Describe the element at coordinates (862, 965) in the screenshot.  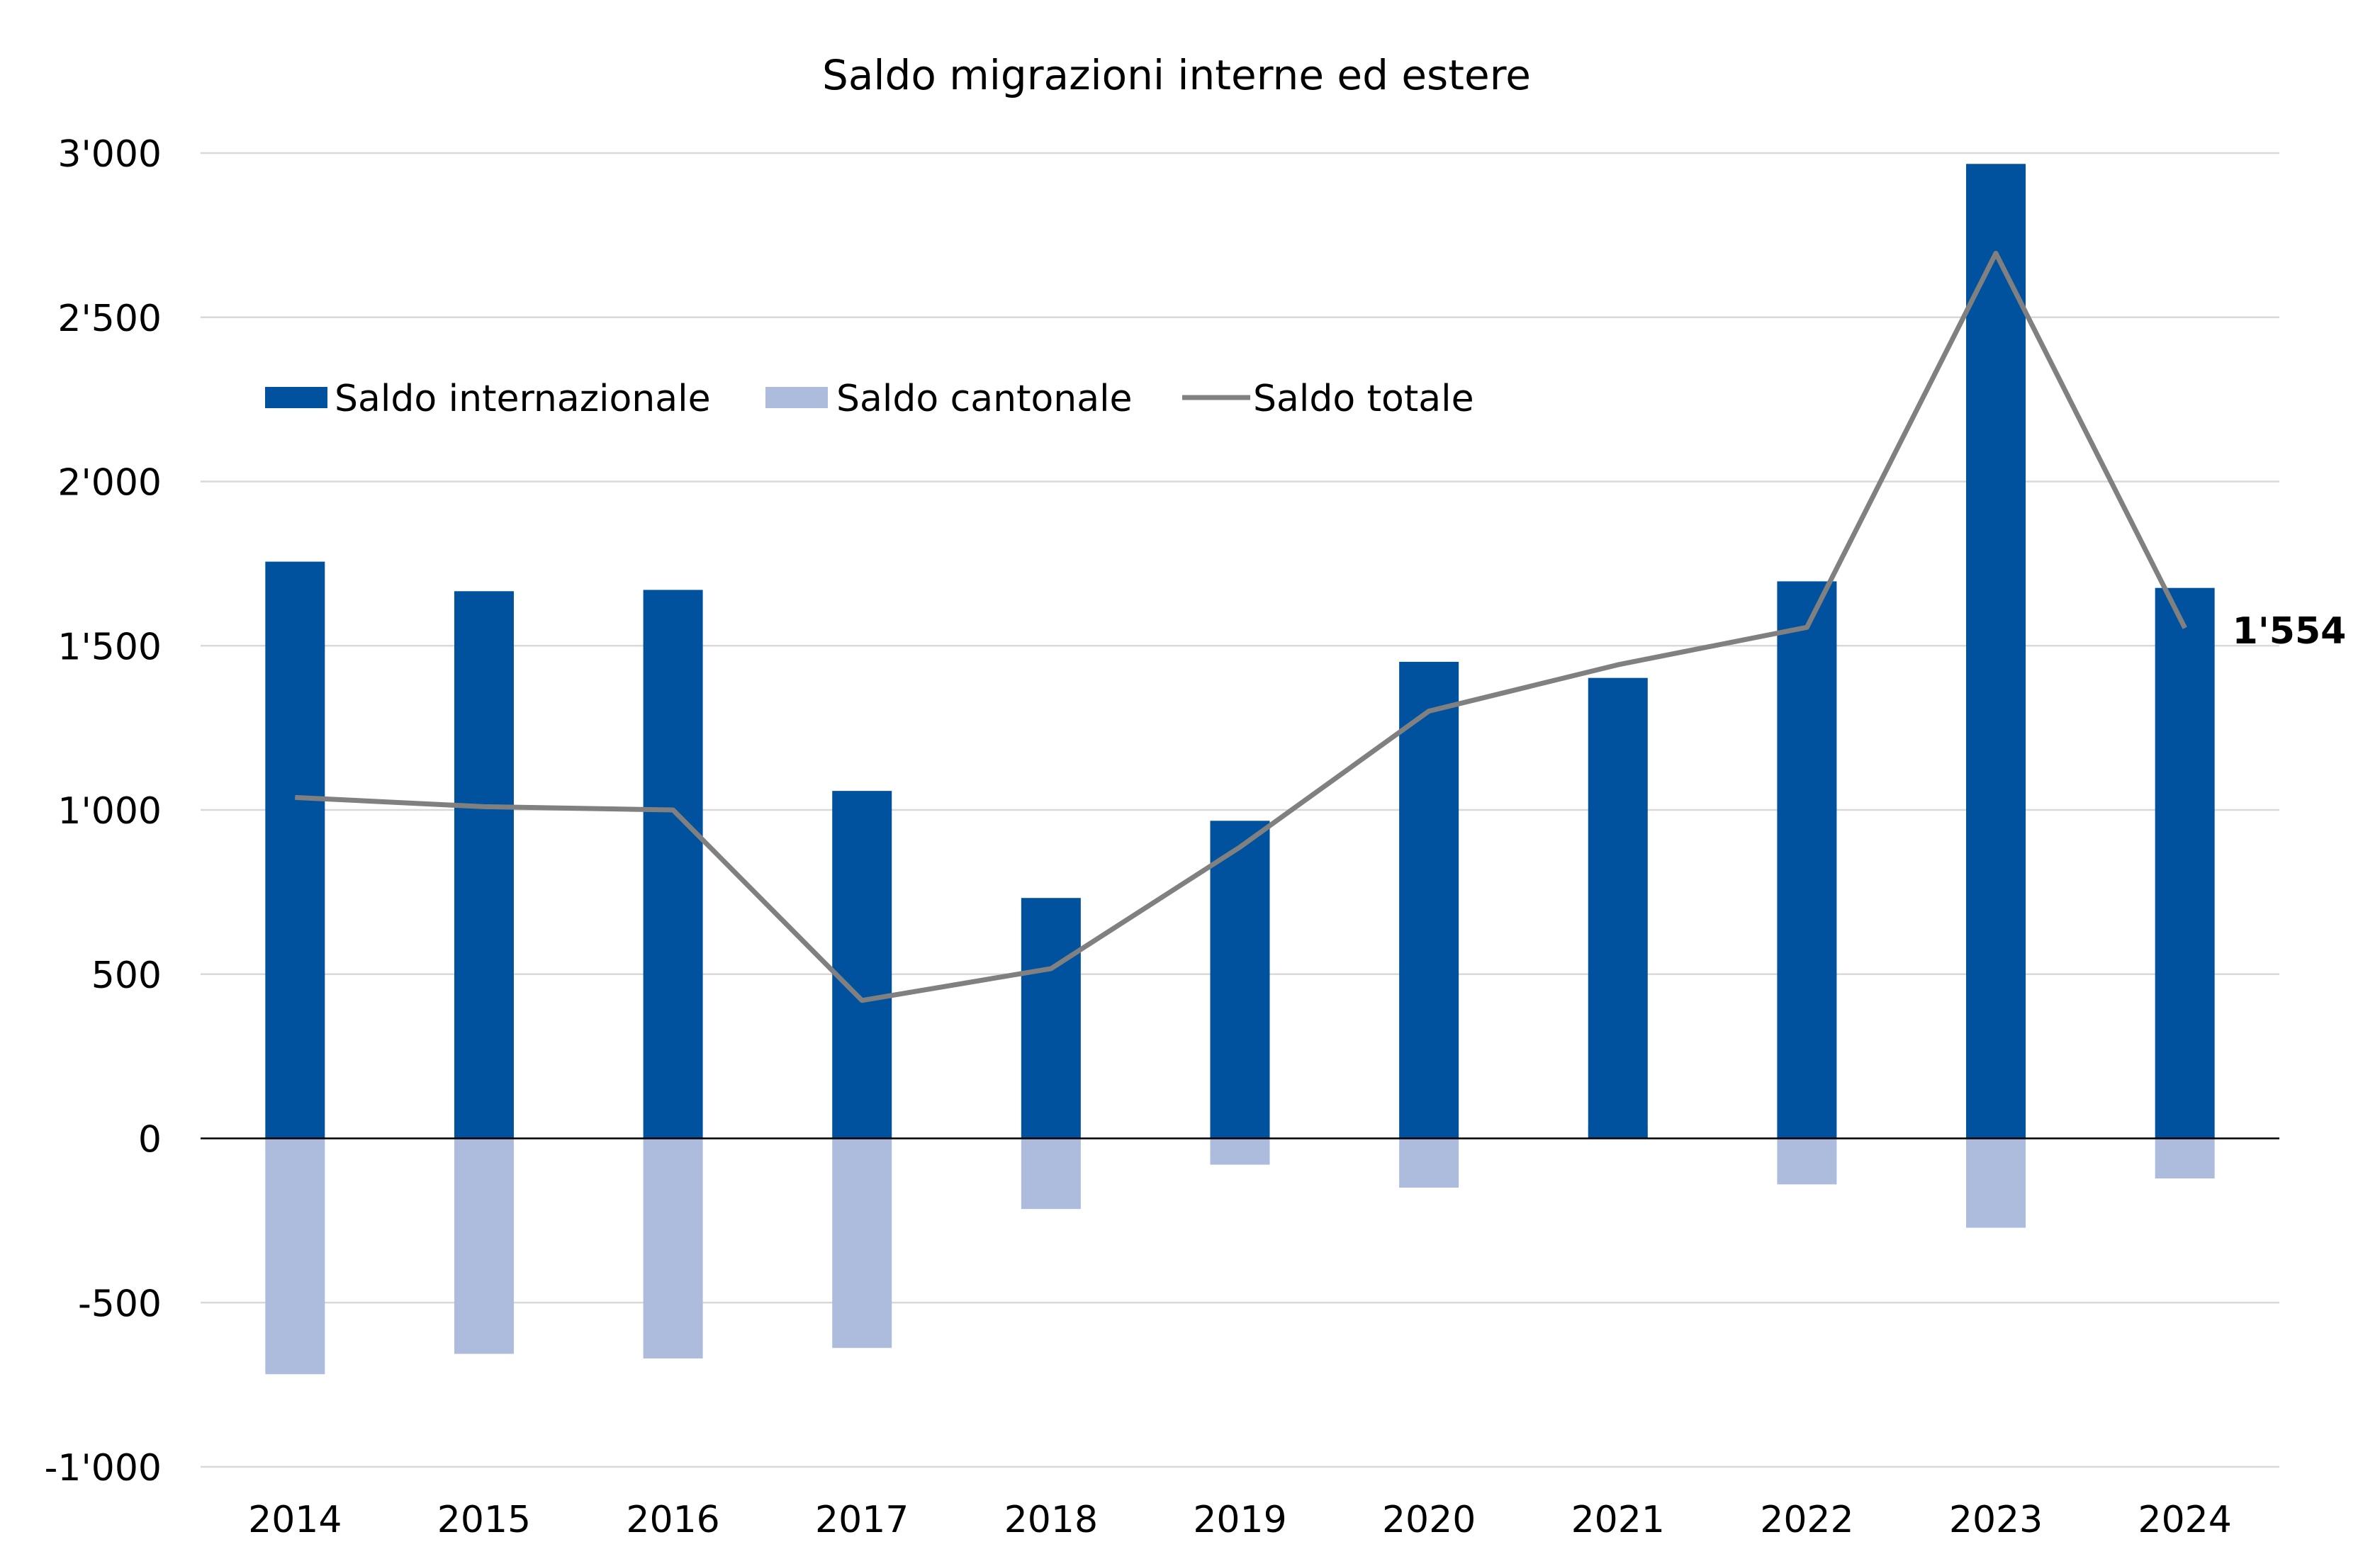
I see `bar-saldo-internazionale-2017` at that location.